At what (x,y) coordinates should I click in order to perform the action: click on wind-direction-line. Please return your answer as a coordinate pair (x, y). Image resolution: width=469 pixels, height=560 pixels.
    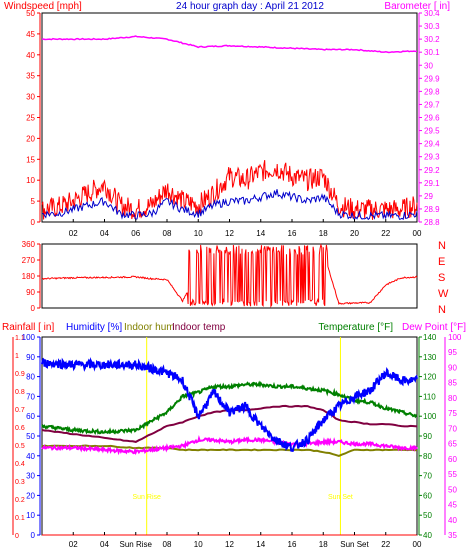
    Looking at the image, I should click on (229, 275).